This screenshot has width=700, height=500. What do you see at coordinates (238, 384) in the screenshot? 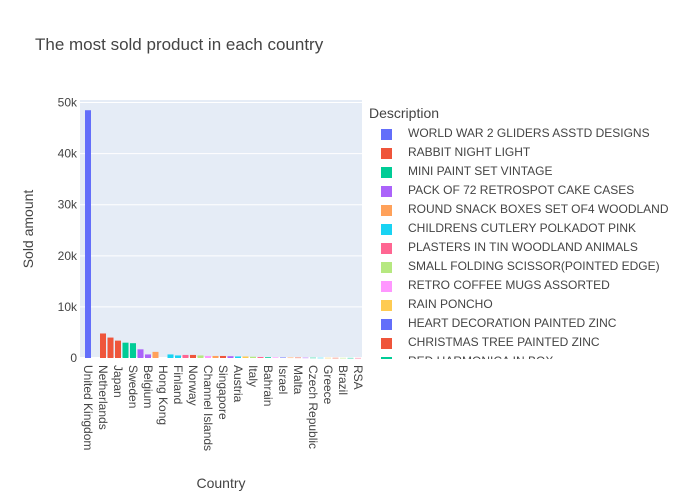
I see `x-tick-label: Austria` at bounding box center [238, 384].